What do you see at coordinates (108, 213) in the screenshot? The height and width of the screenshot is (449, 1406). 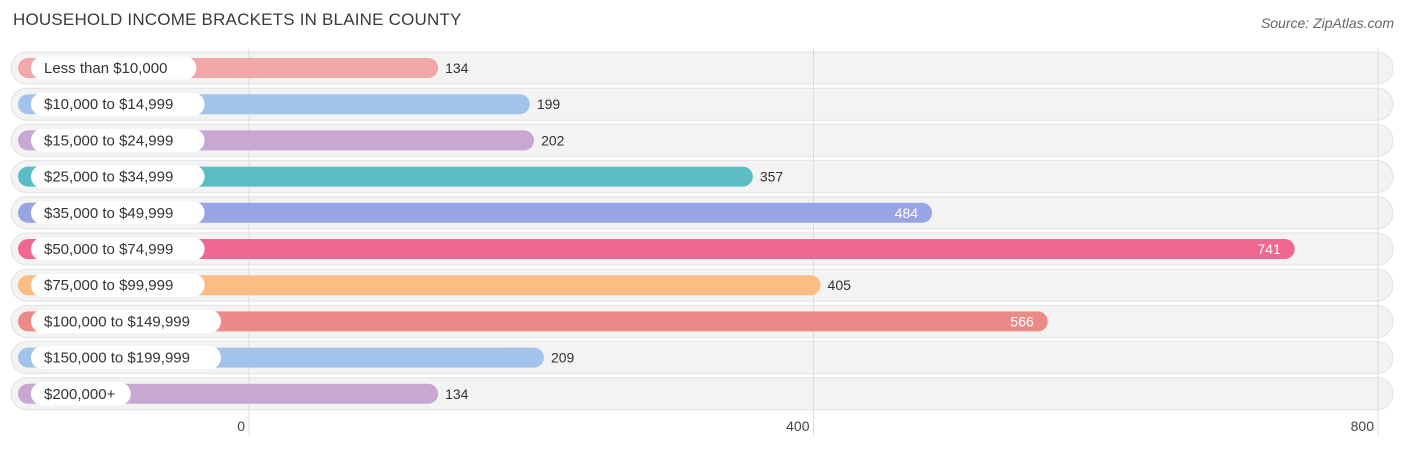 I see `category-label: $35,000 to $49,999` at bounding box center [108, 213].